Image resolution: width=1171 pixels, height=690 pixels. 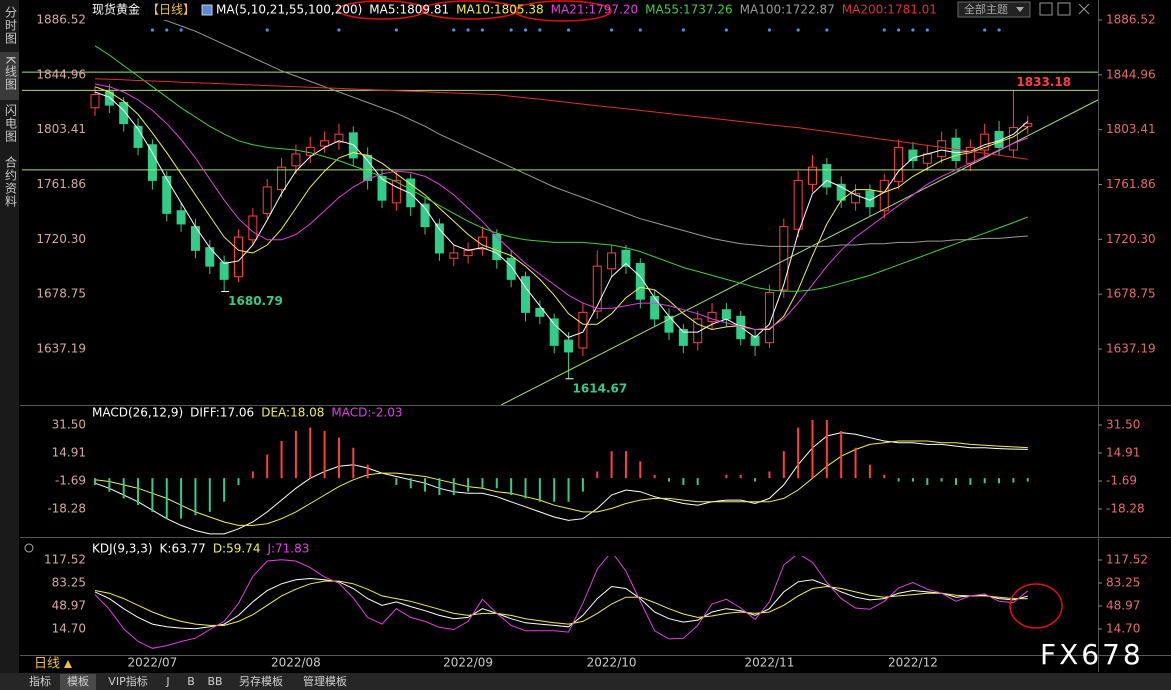 I want to click on period-label: 【日线】, so click(x=171, y=10).